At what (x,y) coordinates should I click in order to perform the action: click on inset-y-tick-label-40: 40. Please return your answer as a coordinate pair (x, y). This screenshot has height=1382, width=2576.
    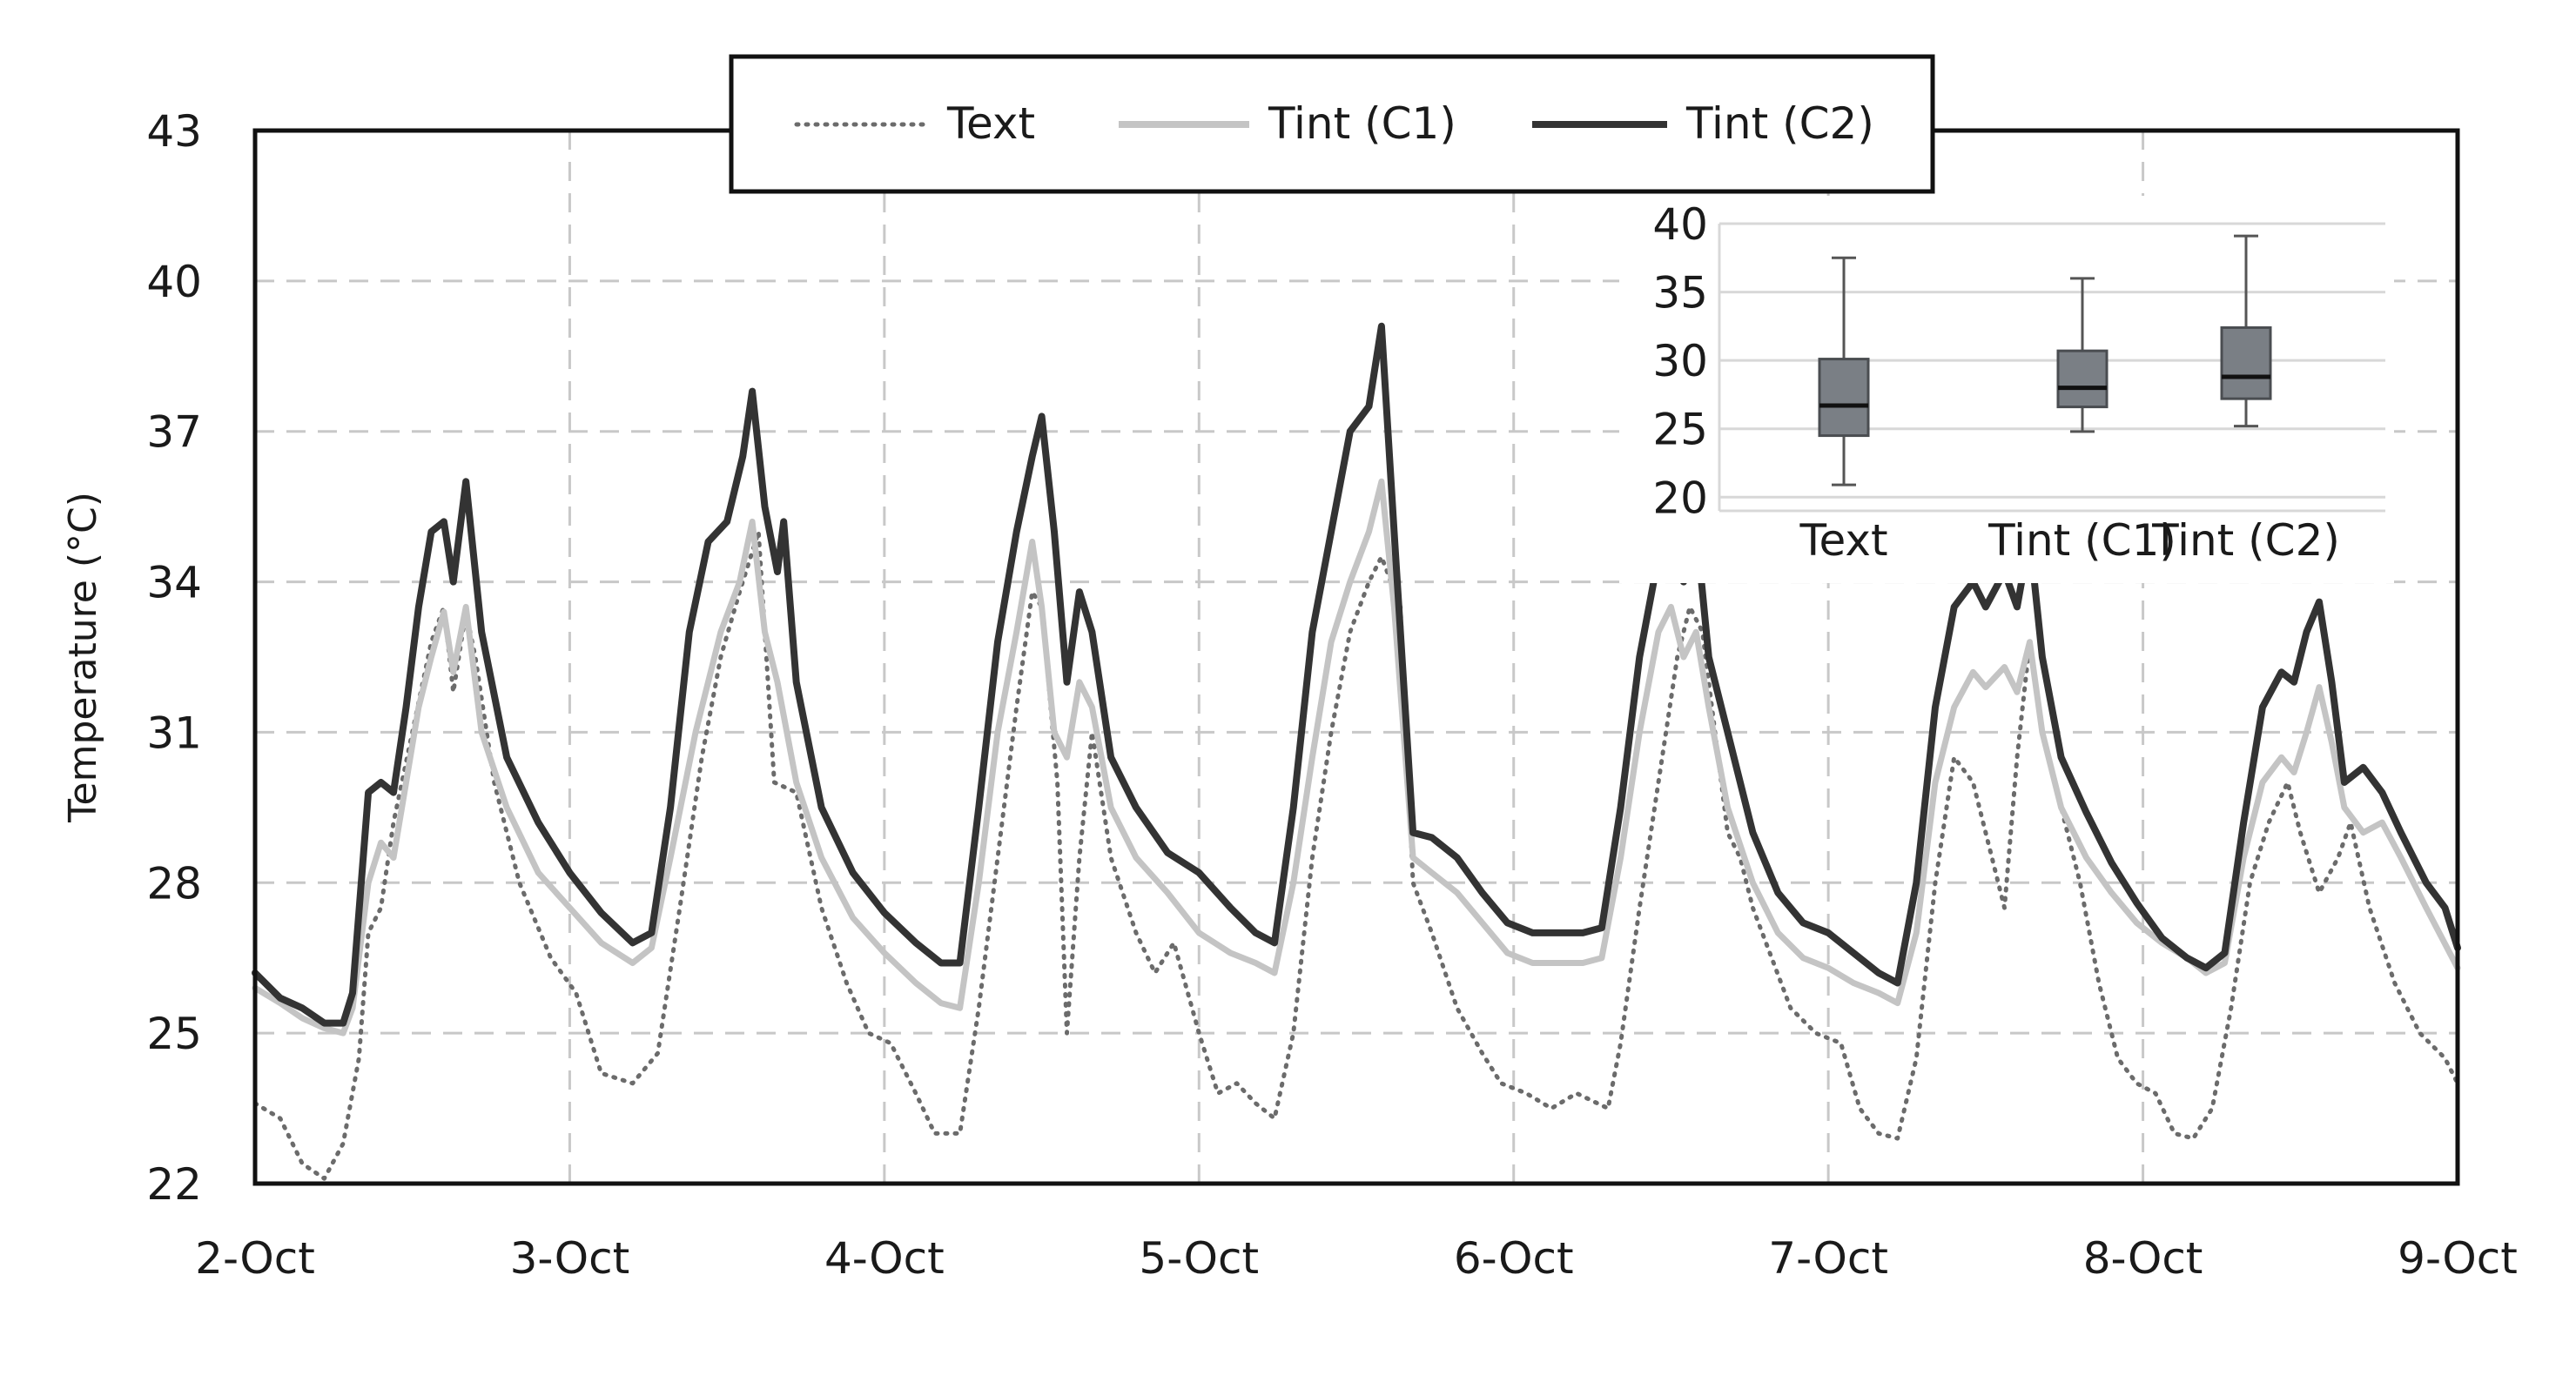
    Looking at the image, I should click on (1680, 224).